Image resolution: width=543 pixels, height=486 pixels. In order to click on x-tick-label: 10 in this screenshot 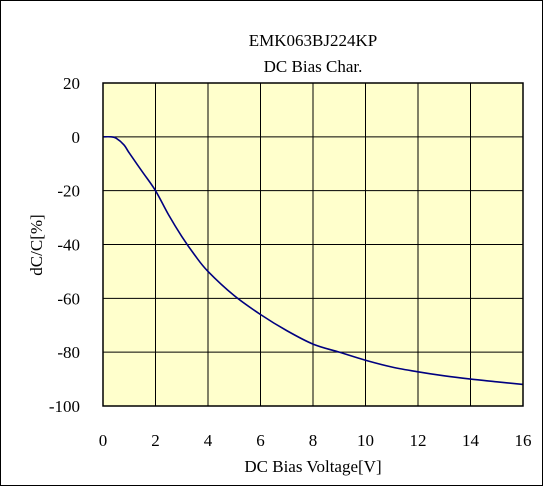, I will do `click(365, 440)`.